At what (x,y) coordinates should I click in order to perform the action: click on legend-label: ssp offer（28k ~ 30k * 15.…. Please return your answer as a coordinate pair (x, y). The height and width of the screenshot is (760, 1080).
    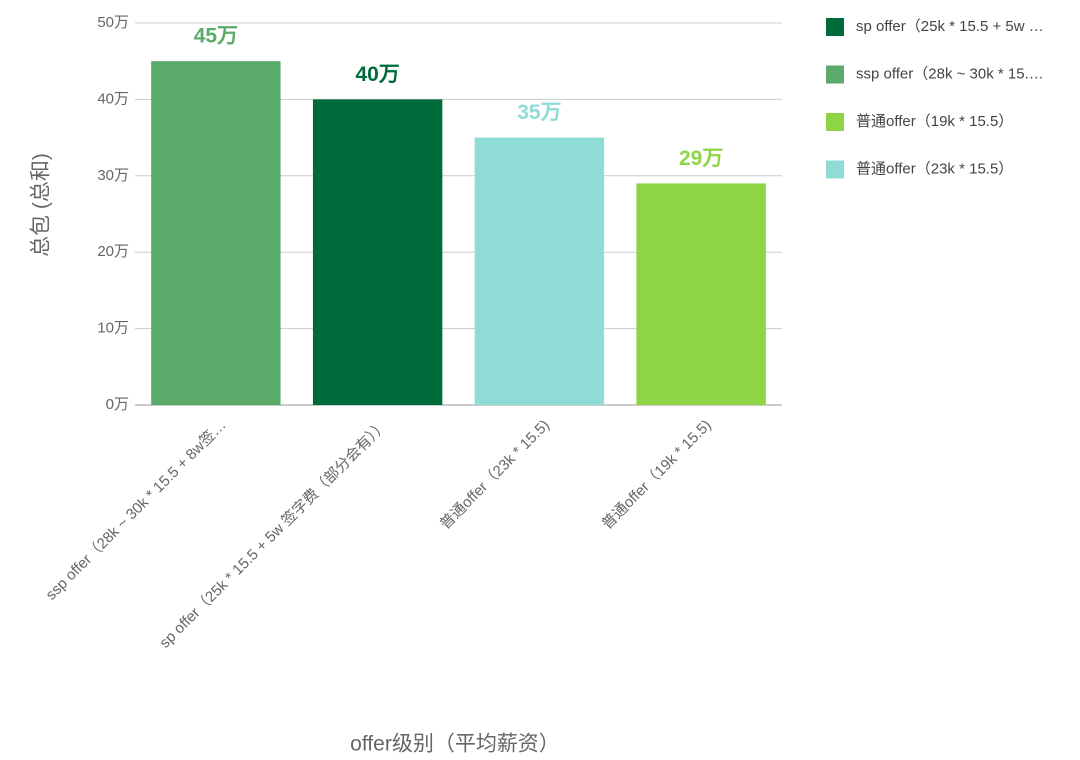
    Looking at the image, I should click on (950, 73).